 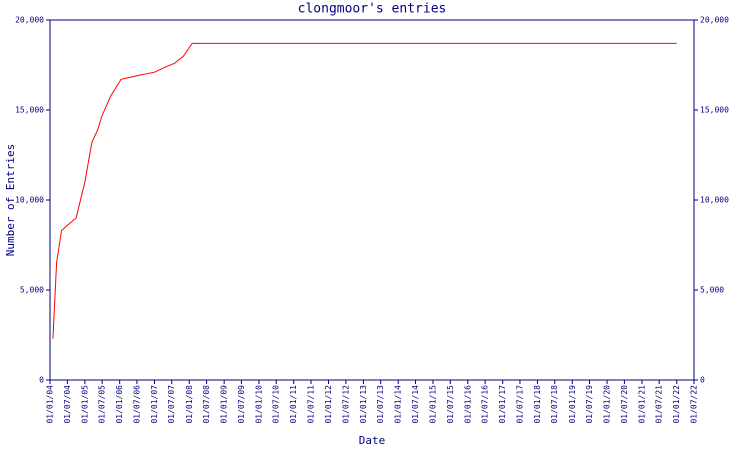 What do you see at coordinates (372, 440) in the screenshot?
I see `x-axis-label: Date` at bounding box center [372, 440].